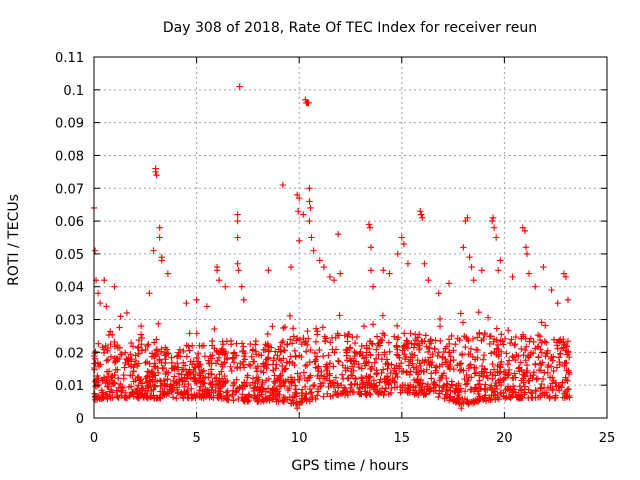 Image resolution: width=640 pixels, height=480 pixels. I want to click on x-tick-label: 5, so click(196, 438).